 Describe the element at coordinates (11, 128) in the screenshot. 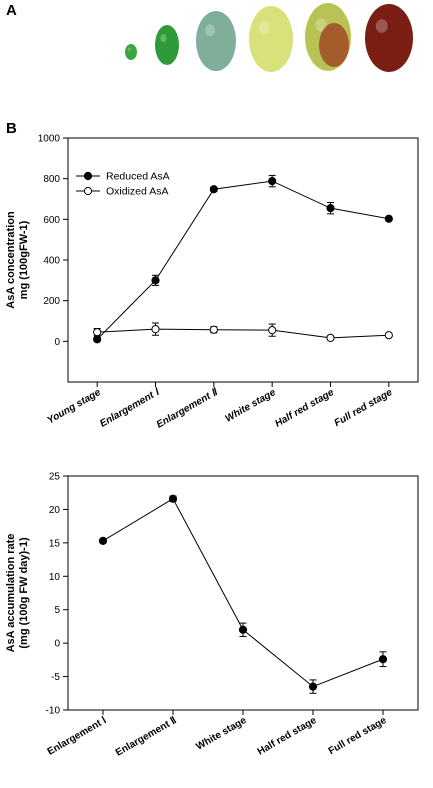

I see `panel-label-b: B` at that location.